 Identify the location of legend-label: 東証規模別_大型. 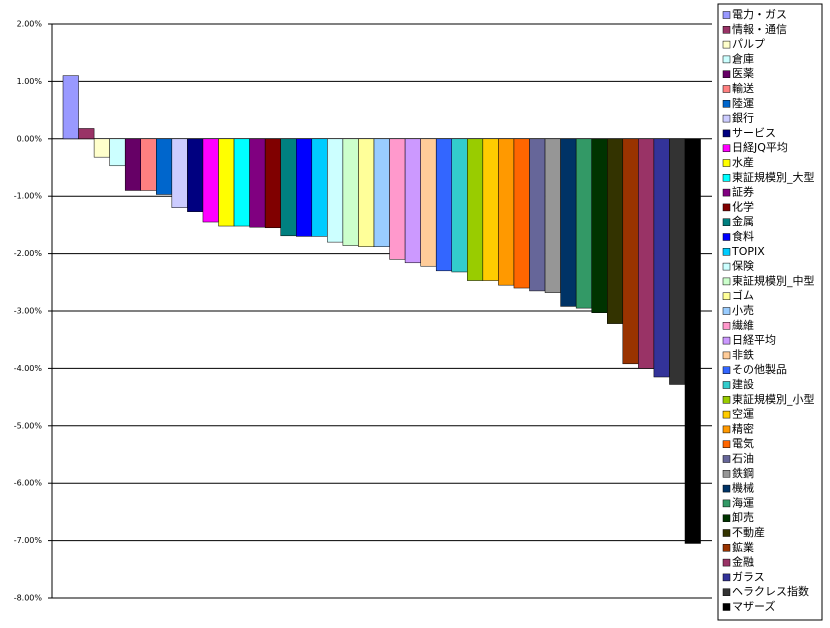
(773, 177).